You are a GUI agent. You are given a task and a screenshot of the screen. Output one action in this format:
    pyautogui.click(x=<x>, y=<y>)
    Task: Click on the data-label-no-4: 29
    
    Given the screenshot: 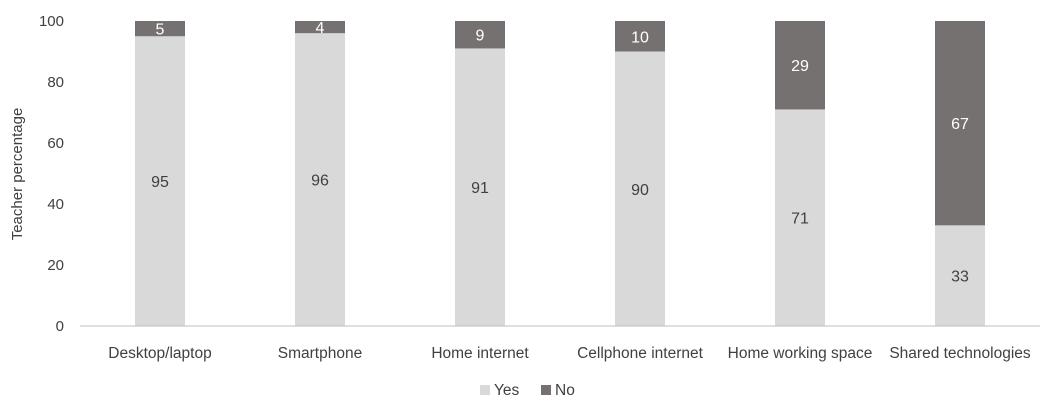 What is the action you would take?
    pyautogui.click(x=800, y=66)
    